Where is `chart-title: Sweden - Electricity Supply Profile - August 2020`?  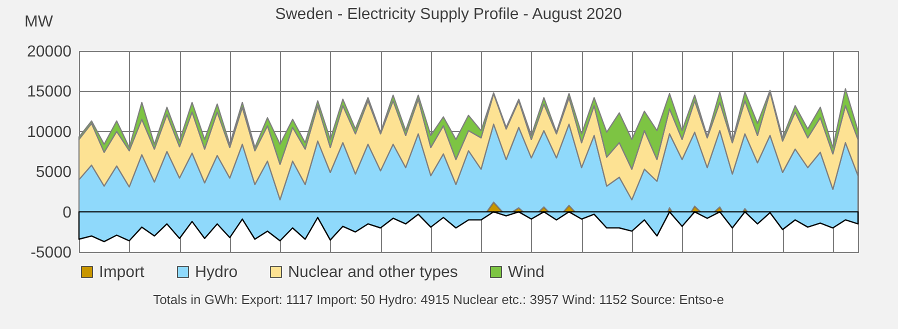
chart-title: Sweden - Electricity Supply Profile - August 2020 is located at coordinates (448, 14).